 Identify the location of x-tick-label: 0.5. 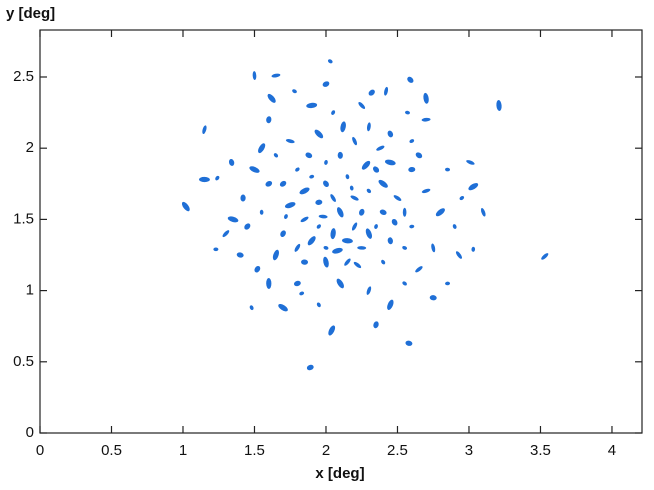
(111, 450).